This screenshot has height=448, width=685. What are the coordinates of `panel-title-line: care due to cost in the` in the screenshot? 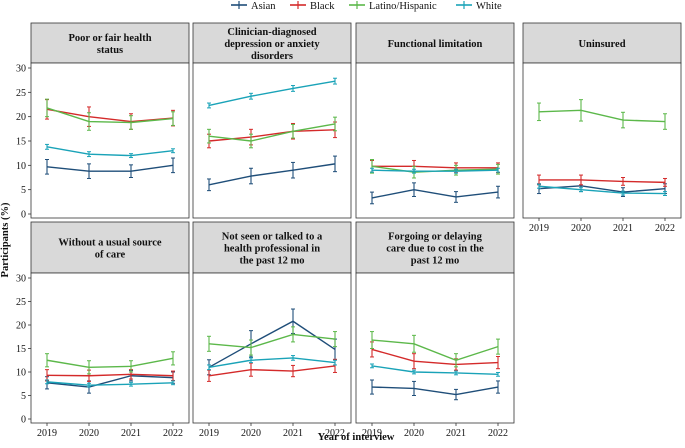 It's located at (435, 249).